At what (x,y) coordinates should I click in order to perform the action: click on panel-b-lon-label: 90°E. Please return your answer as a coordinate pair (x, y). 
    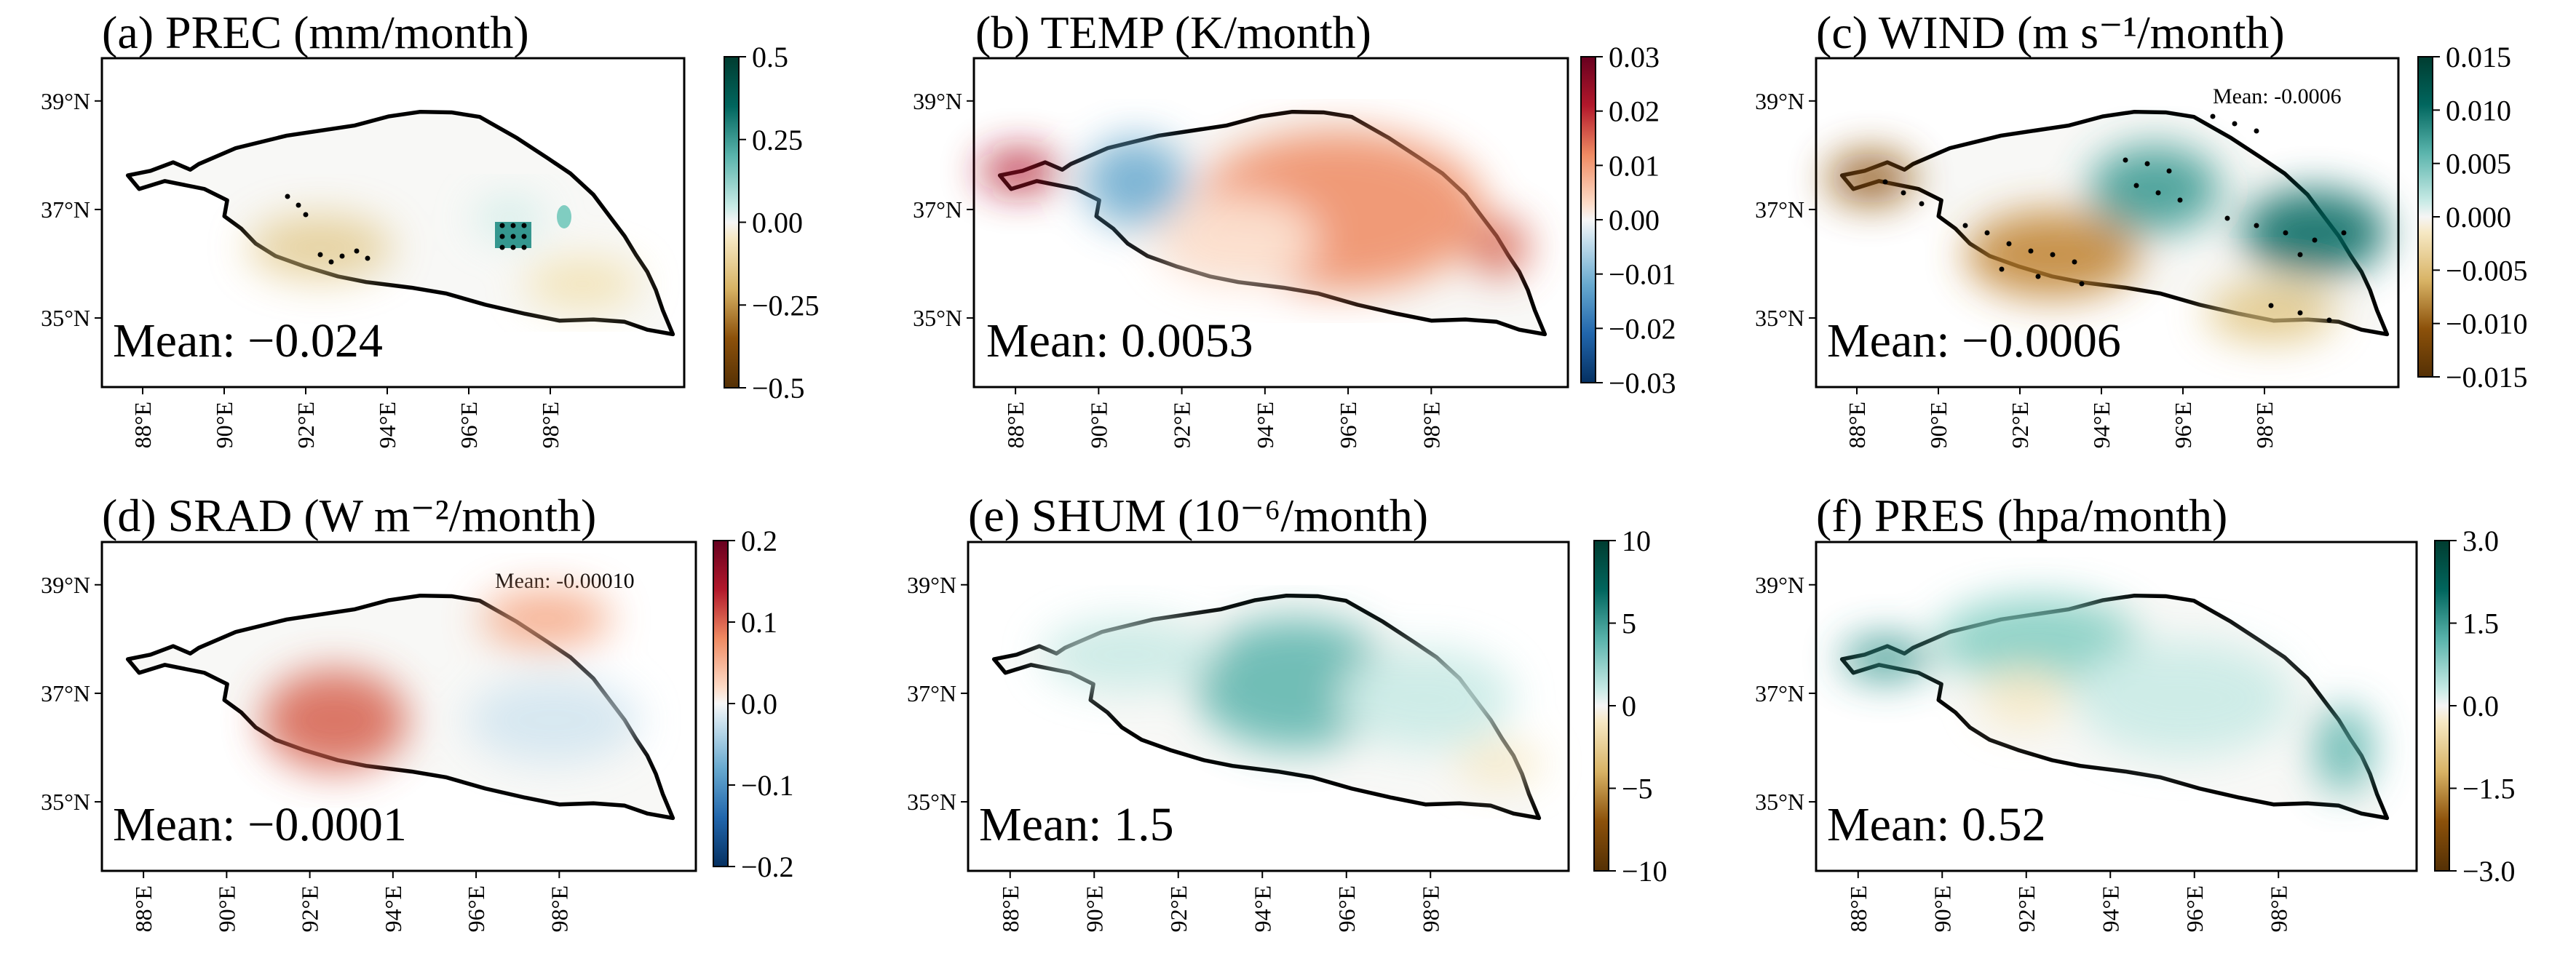
    Looking at the image, I should click on (1098, 425).